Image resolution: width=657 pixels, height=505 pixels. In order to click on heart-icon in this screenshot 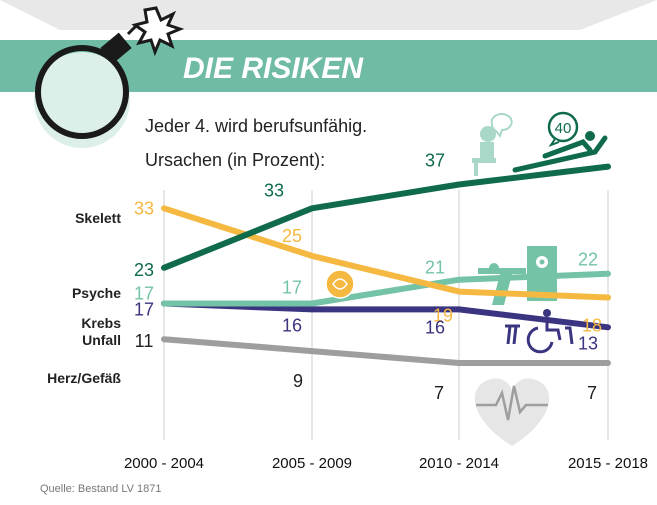, I will do `click(512, 412)`.